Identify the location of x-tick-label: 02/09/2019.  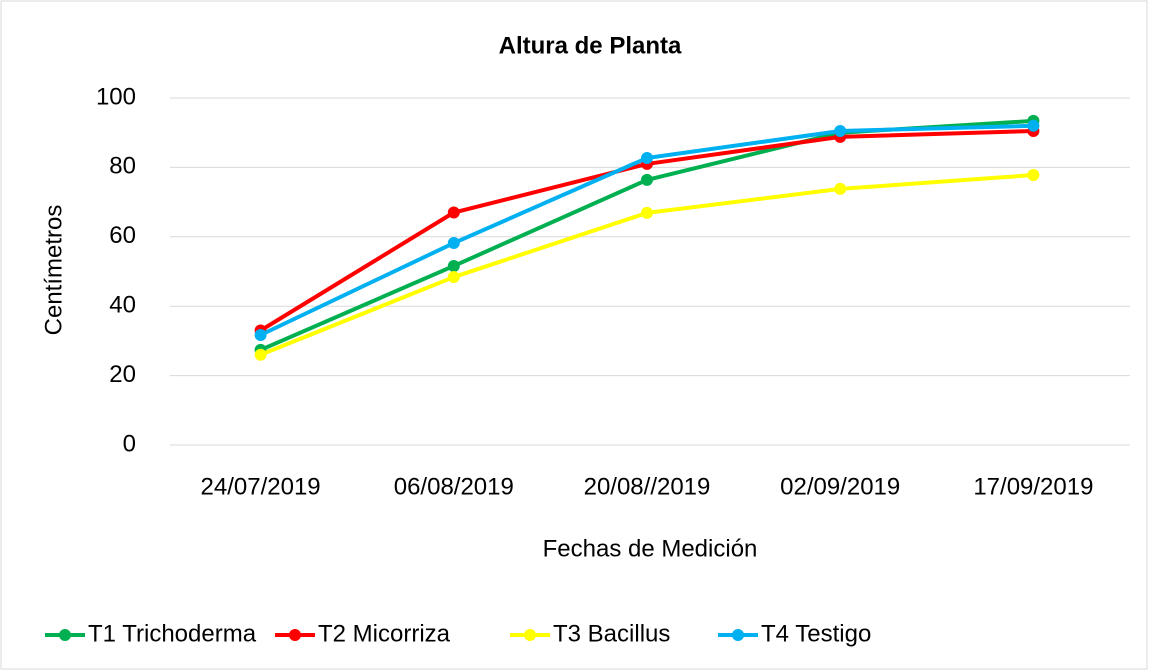
(840, 486).